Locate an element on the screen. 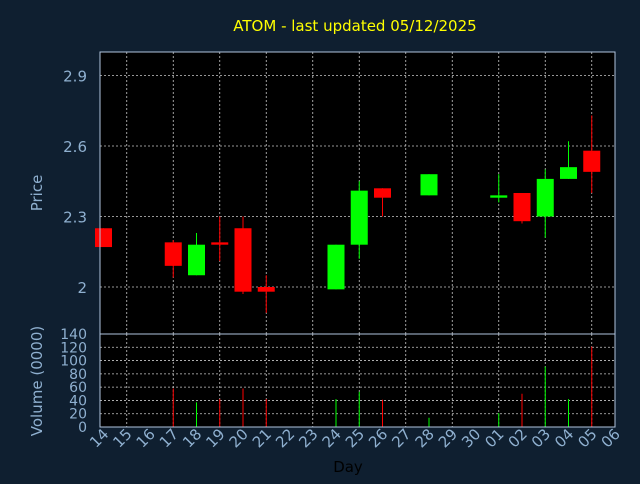  volume-y-tick-label: 0 is located at coordinates (82, 428).